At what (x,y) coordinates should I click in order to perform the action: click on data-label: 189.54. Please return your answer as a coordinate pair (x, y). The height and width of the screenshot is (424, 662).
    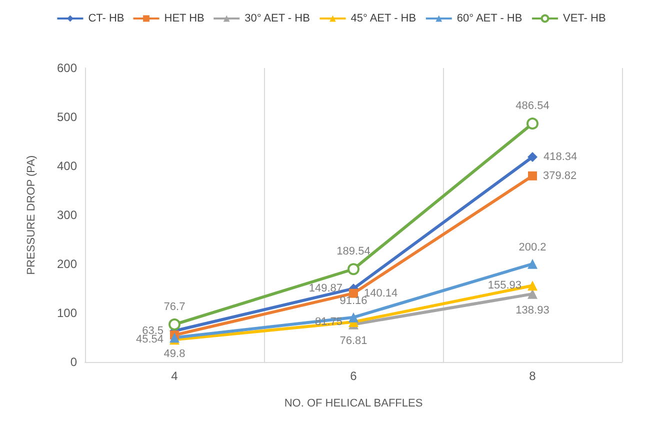
    Looking at the image, I should click on (353, 252).